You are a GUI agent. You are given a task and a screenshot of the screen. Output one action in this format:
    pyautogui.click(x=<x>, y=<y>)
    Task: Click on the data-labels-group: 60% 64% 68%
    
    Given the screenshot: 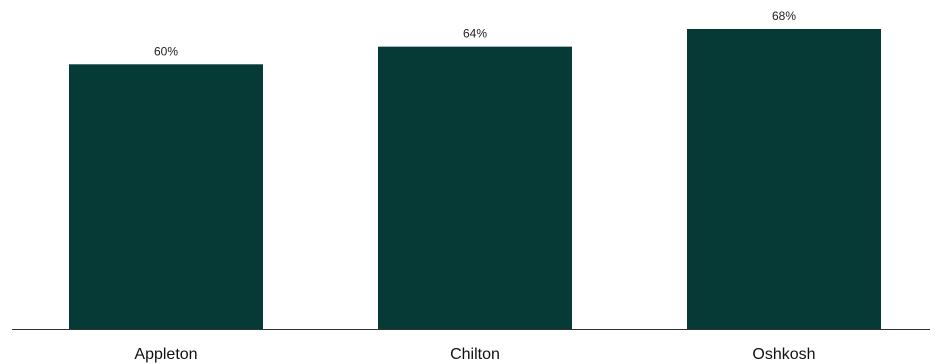 What is the action you would take?
    pyautogui.click(x=475, y=33)
    